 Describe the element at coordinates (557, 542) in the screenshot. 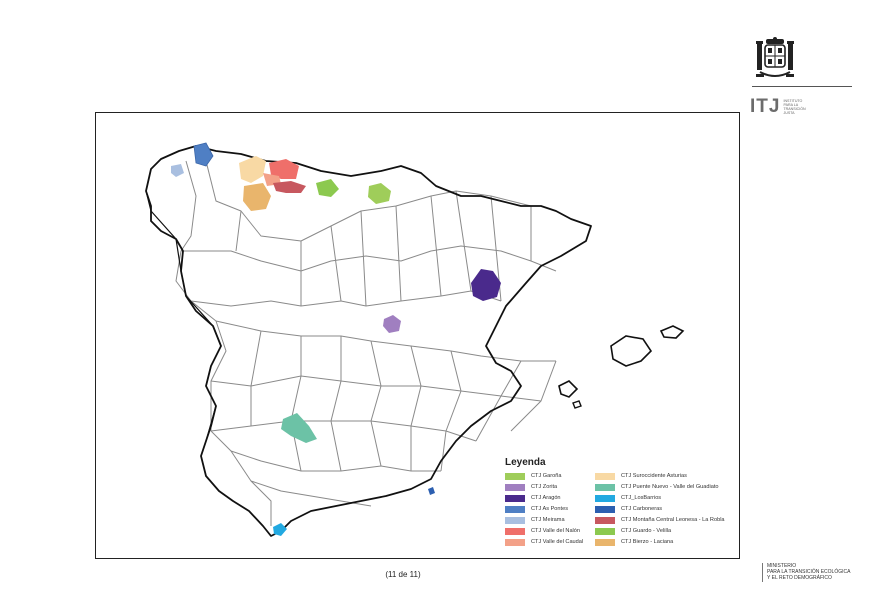

I see `legend-label: CTJ Valle del Caudal` at that location.